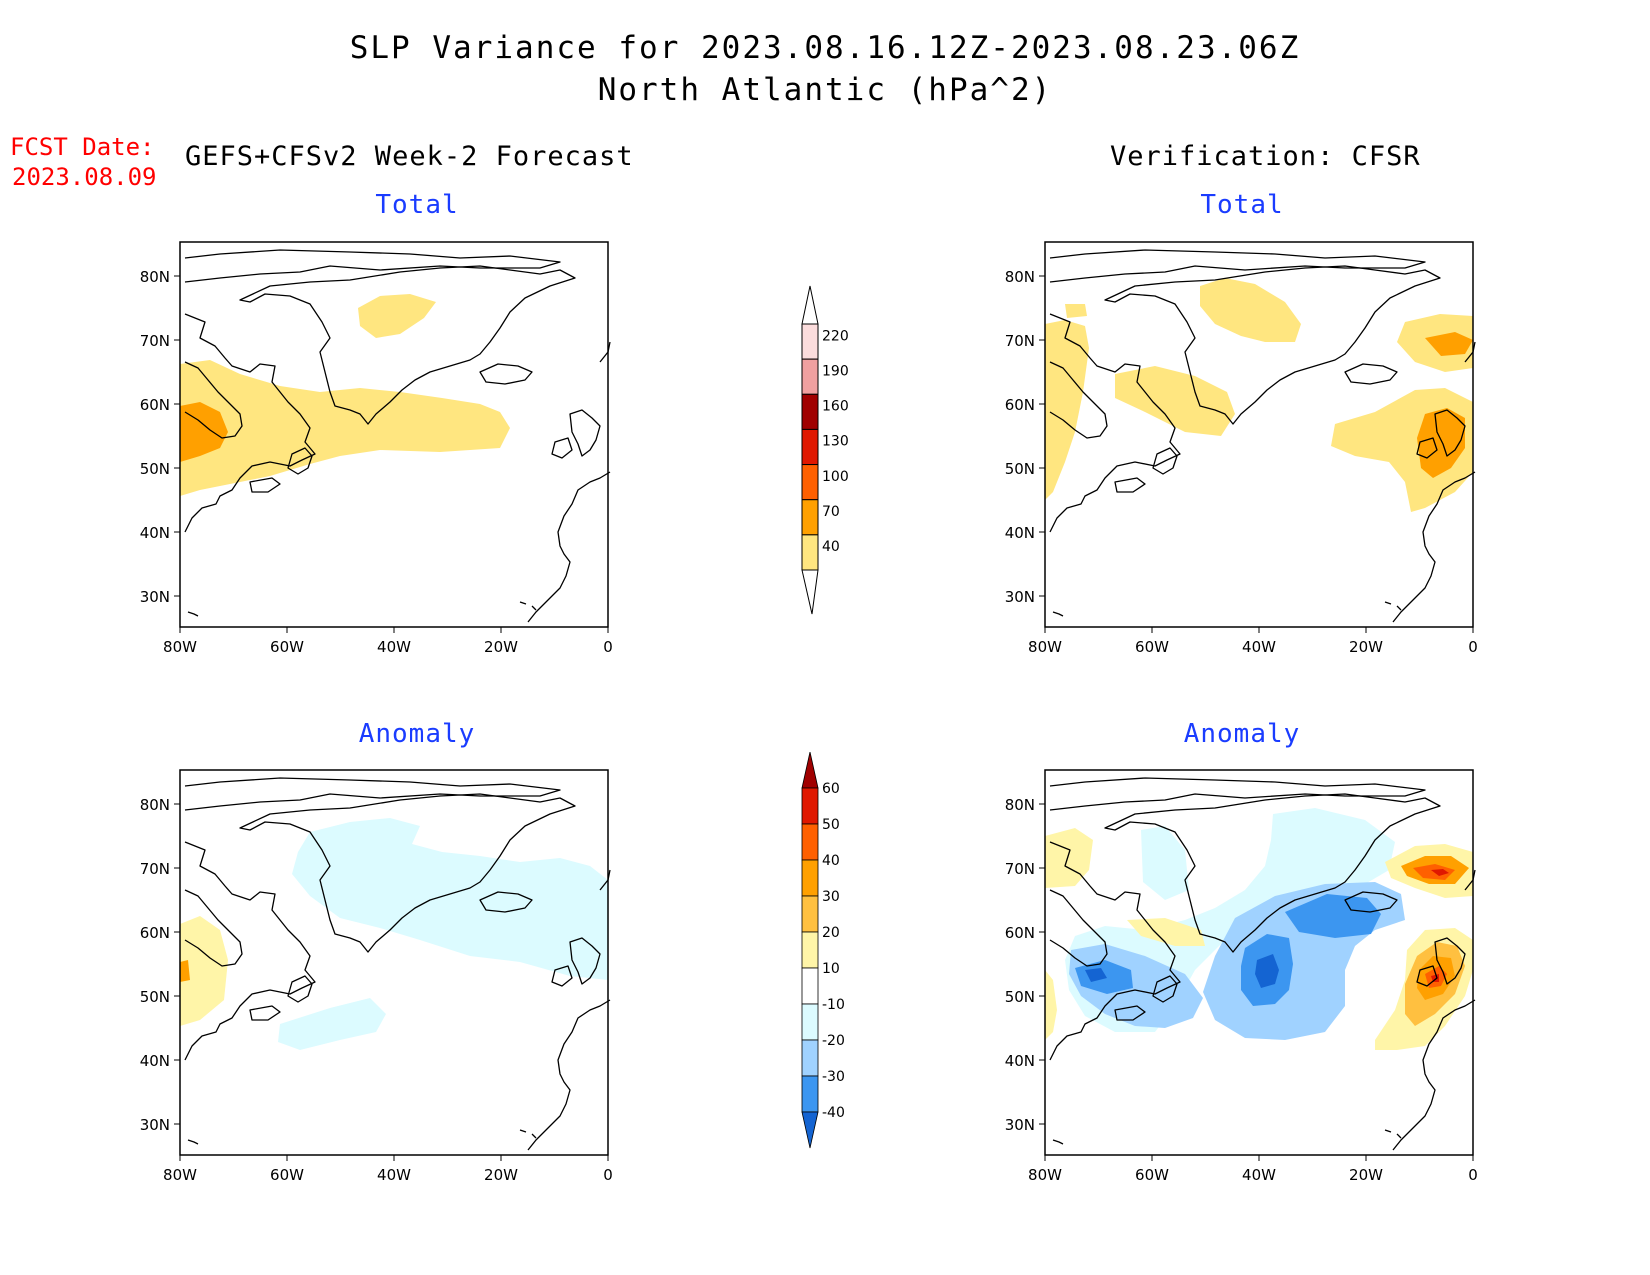 The width and height of the screenshot is (1650, 1275). Describe the element at coordinates (831, 547) in the screenshot. I see `total-colorbar-label: 40` at that location.